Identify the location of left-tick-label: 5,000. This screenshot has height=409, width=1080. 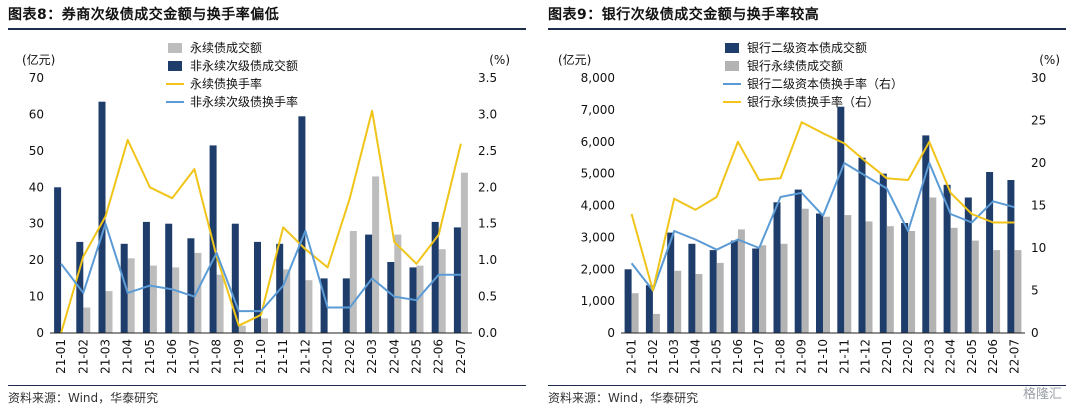
(598, 174).